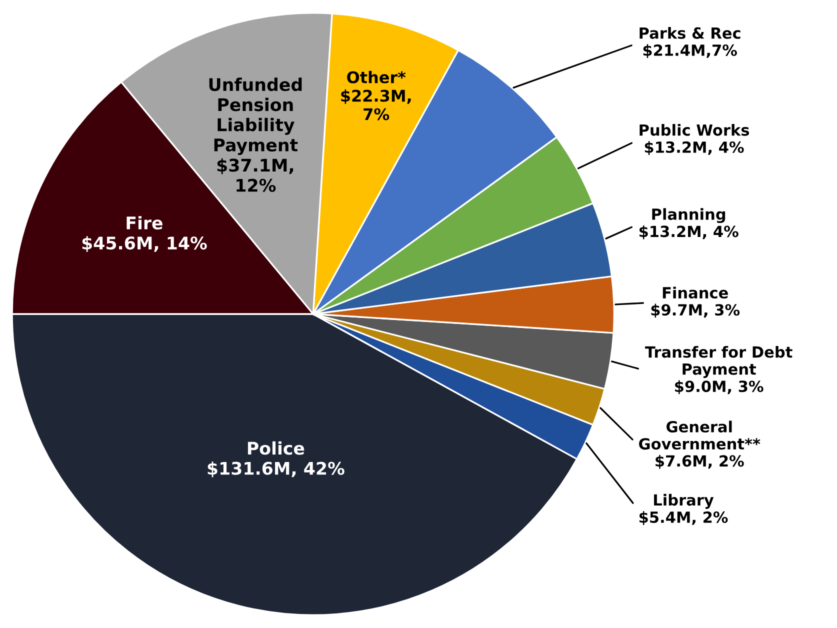  What do you see at coordinates (689, 216) in the screenshot?
I see `slice-label: Planning` at bounding box center [689, 216].